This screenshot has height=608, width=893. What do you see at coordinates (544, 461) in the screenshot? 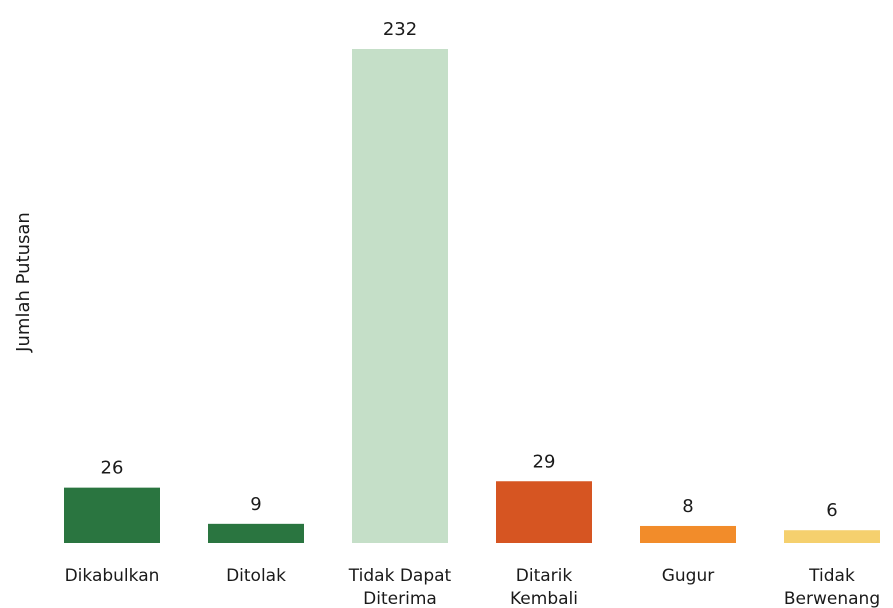
I see `value-label-3: 29` at bounding box center [544, 461].